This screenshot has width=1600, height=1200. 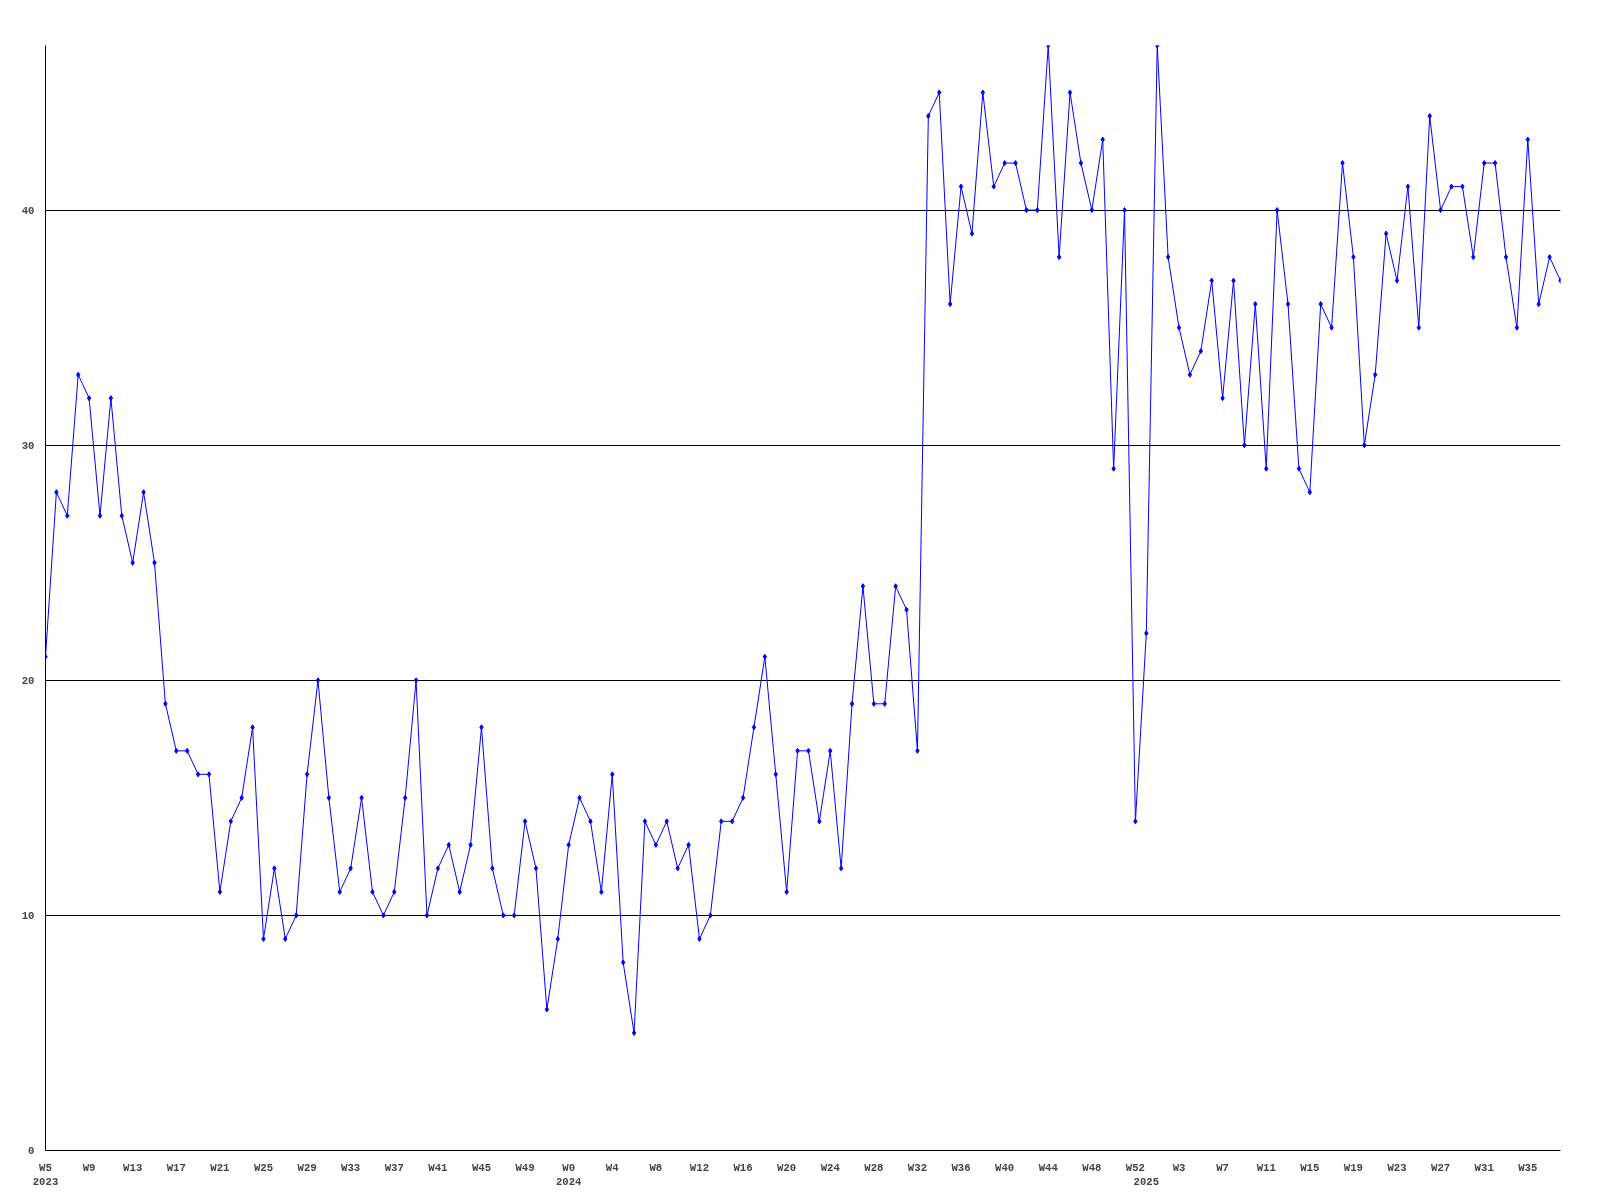 What do you see at coordinates (1441, 1167) in the screenshot?
I see `x-tick-label: W27` at bounding box center [1441, 1167].